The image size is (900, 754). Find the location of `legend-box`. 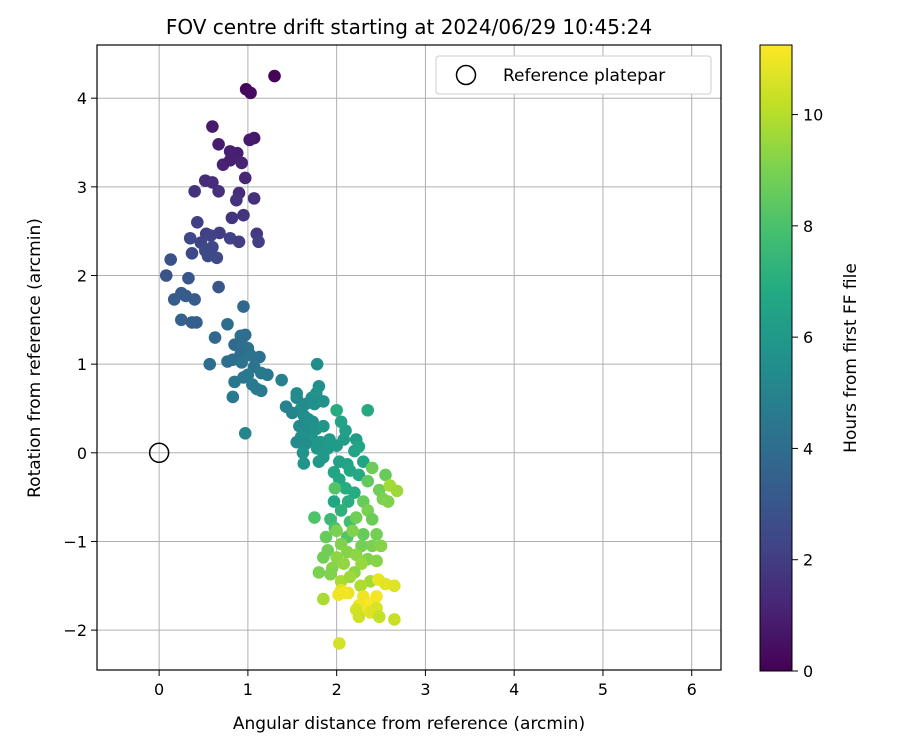

legend-box is located at coordinates (573, 75).